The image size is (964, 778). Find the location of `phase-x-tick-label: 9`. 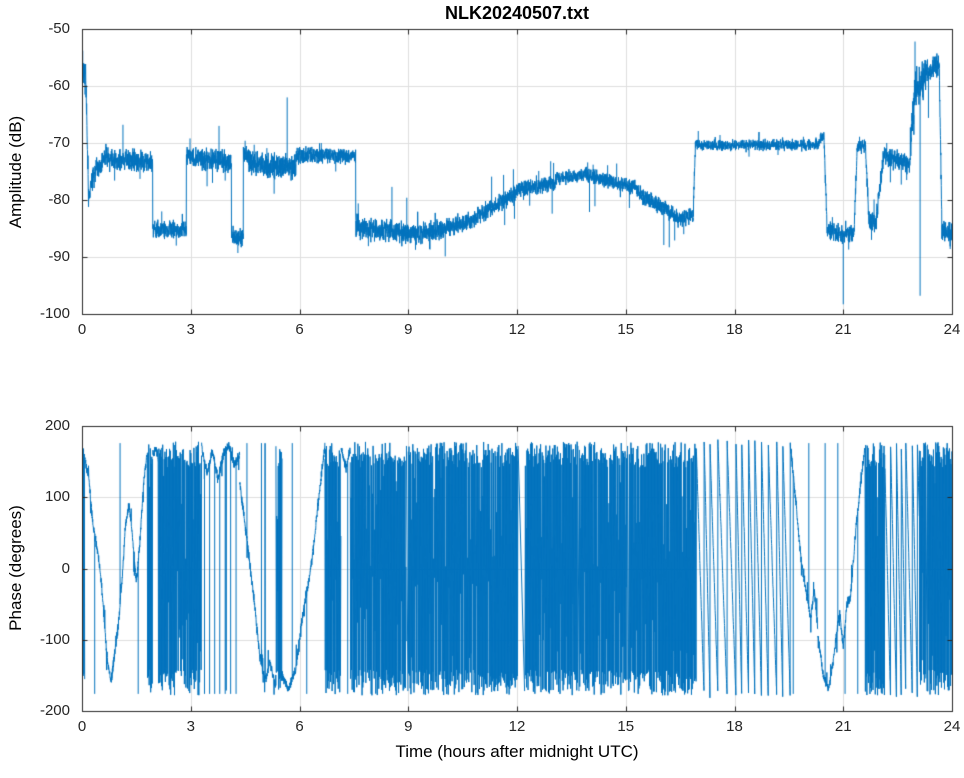

phase-x-tick-label: 9 is located at coordinates (408, 726).